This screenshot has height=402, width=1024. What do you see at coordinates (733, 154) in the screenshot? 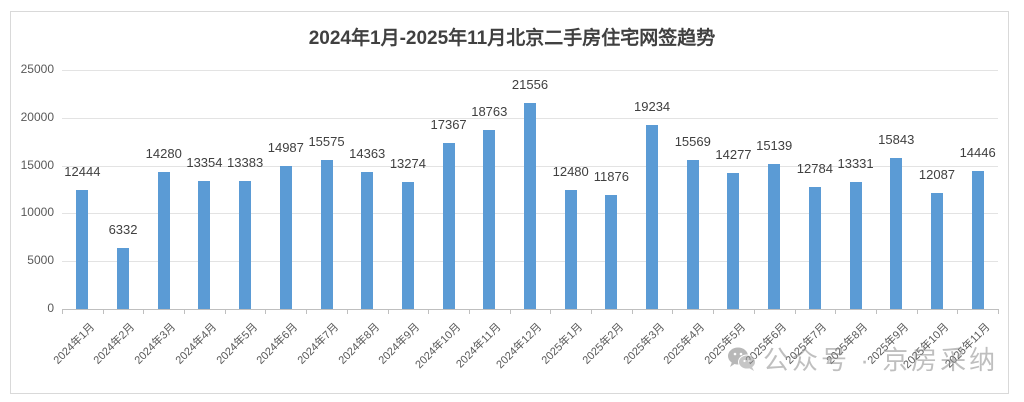
I see `data-label: 14277` at bounding box center [733, 154].